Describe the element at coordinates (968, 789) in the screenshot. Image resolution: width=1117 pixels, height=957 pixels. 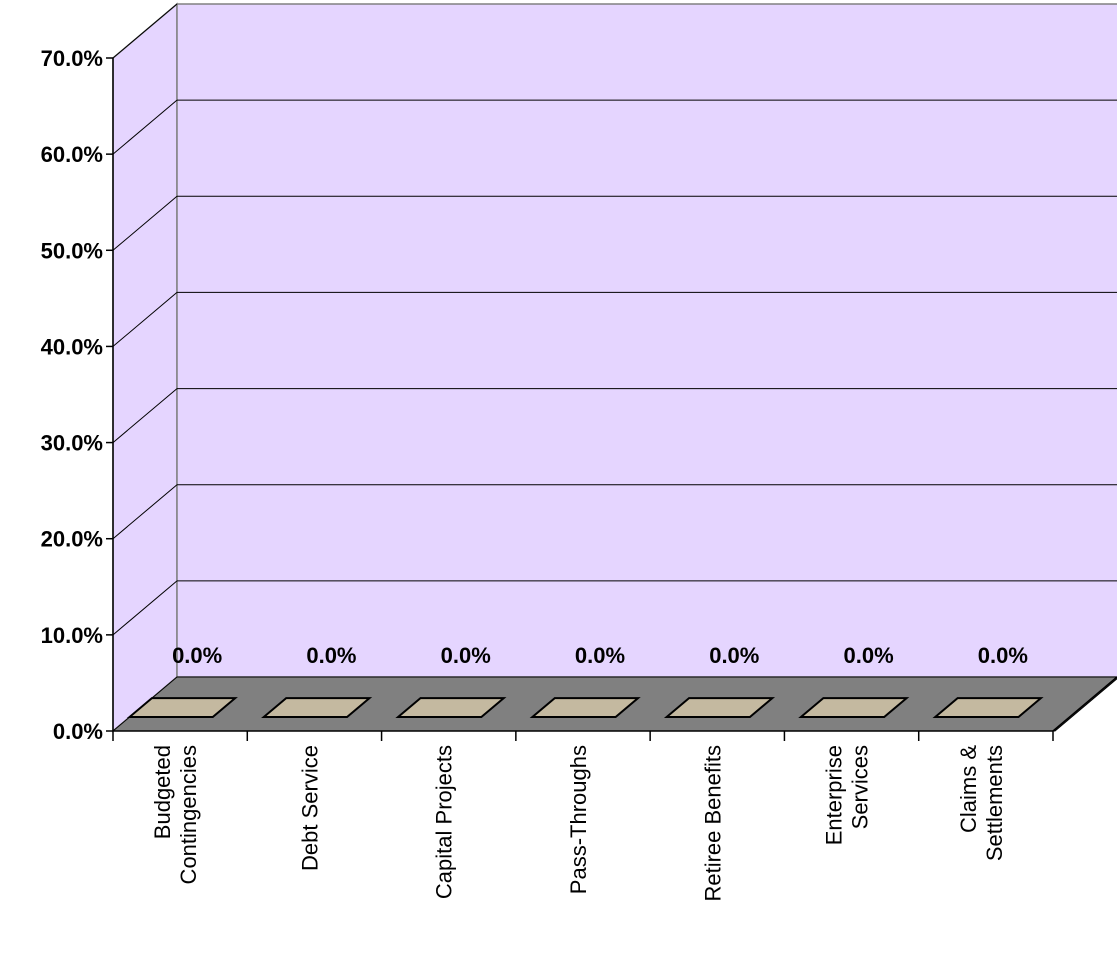
I see `category-label-line: Claims &` at that location.